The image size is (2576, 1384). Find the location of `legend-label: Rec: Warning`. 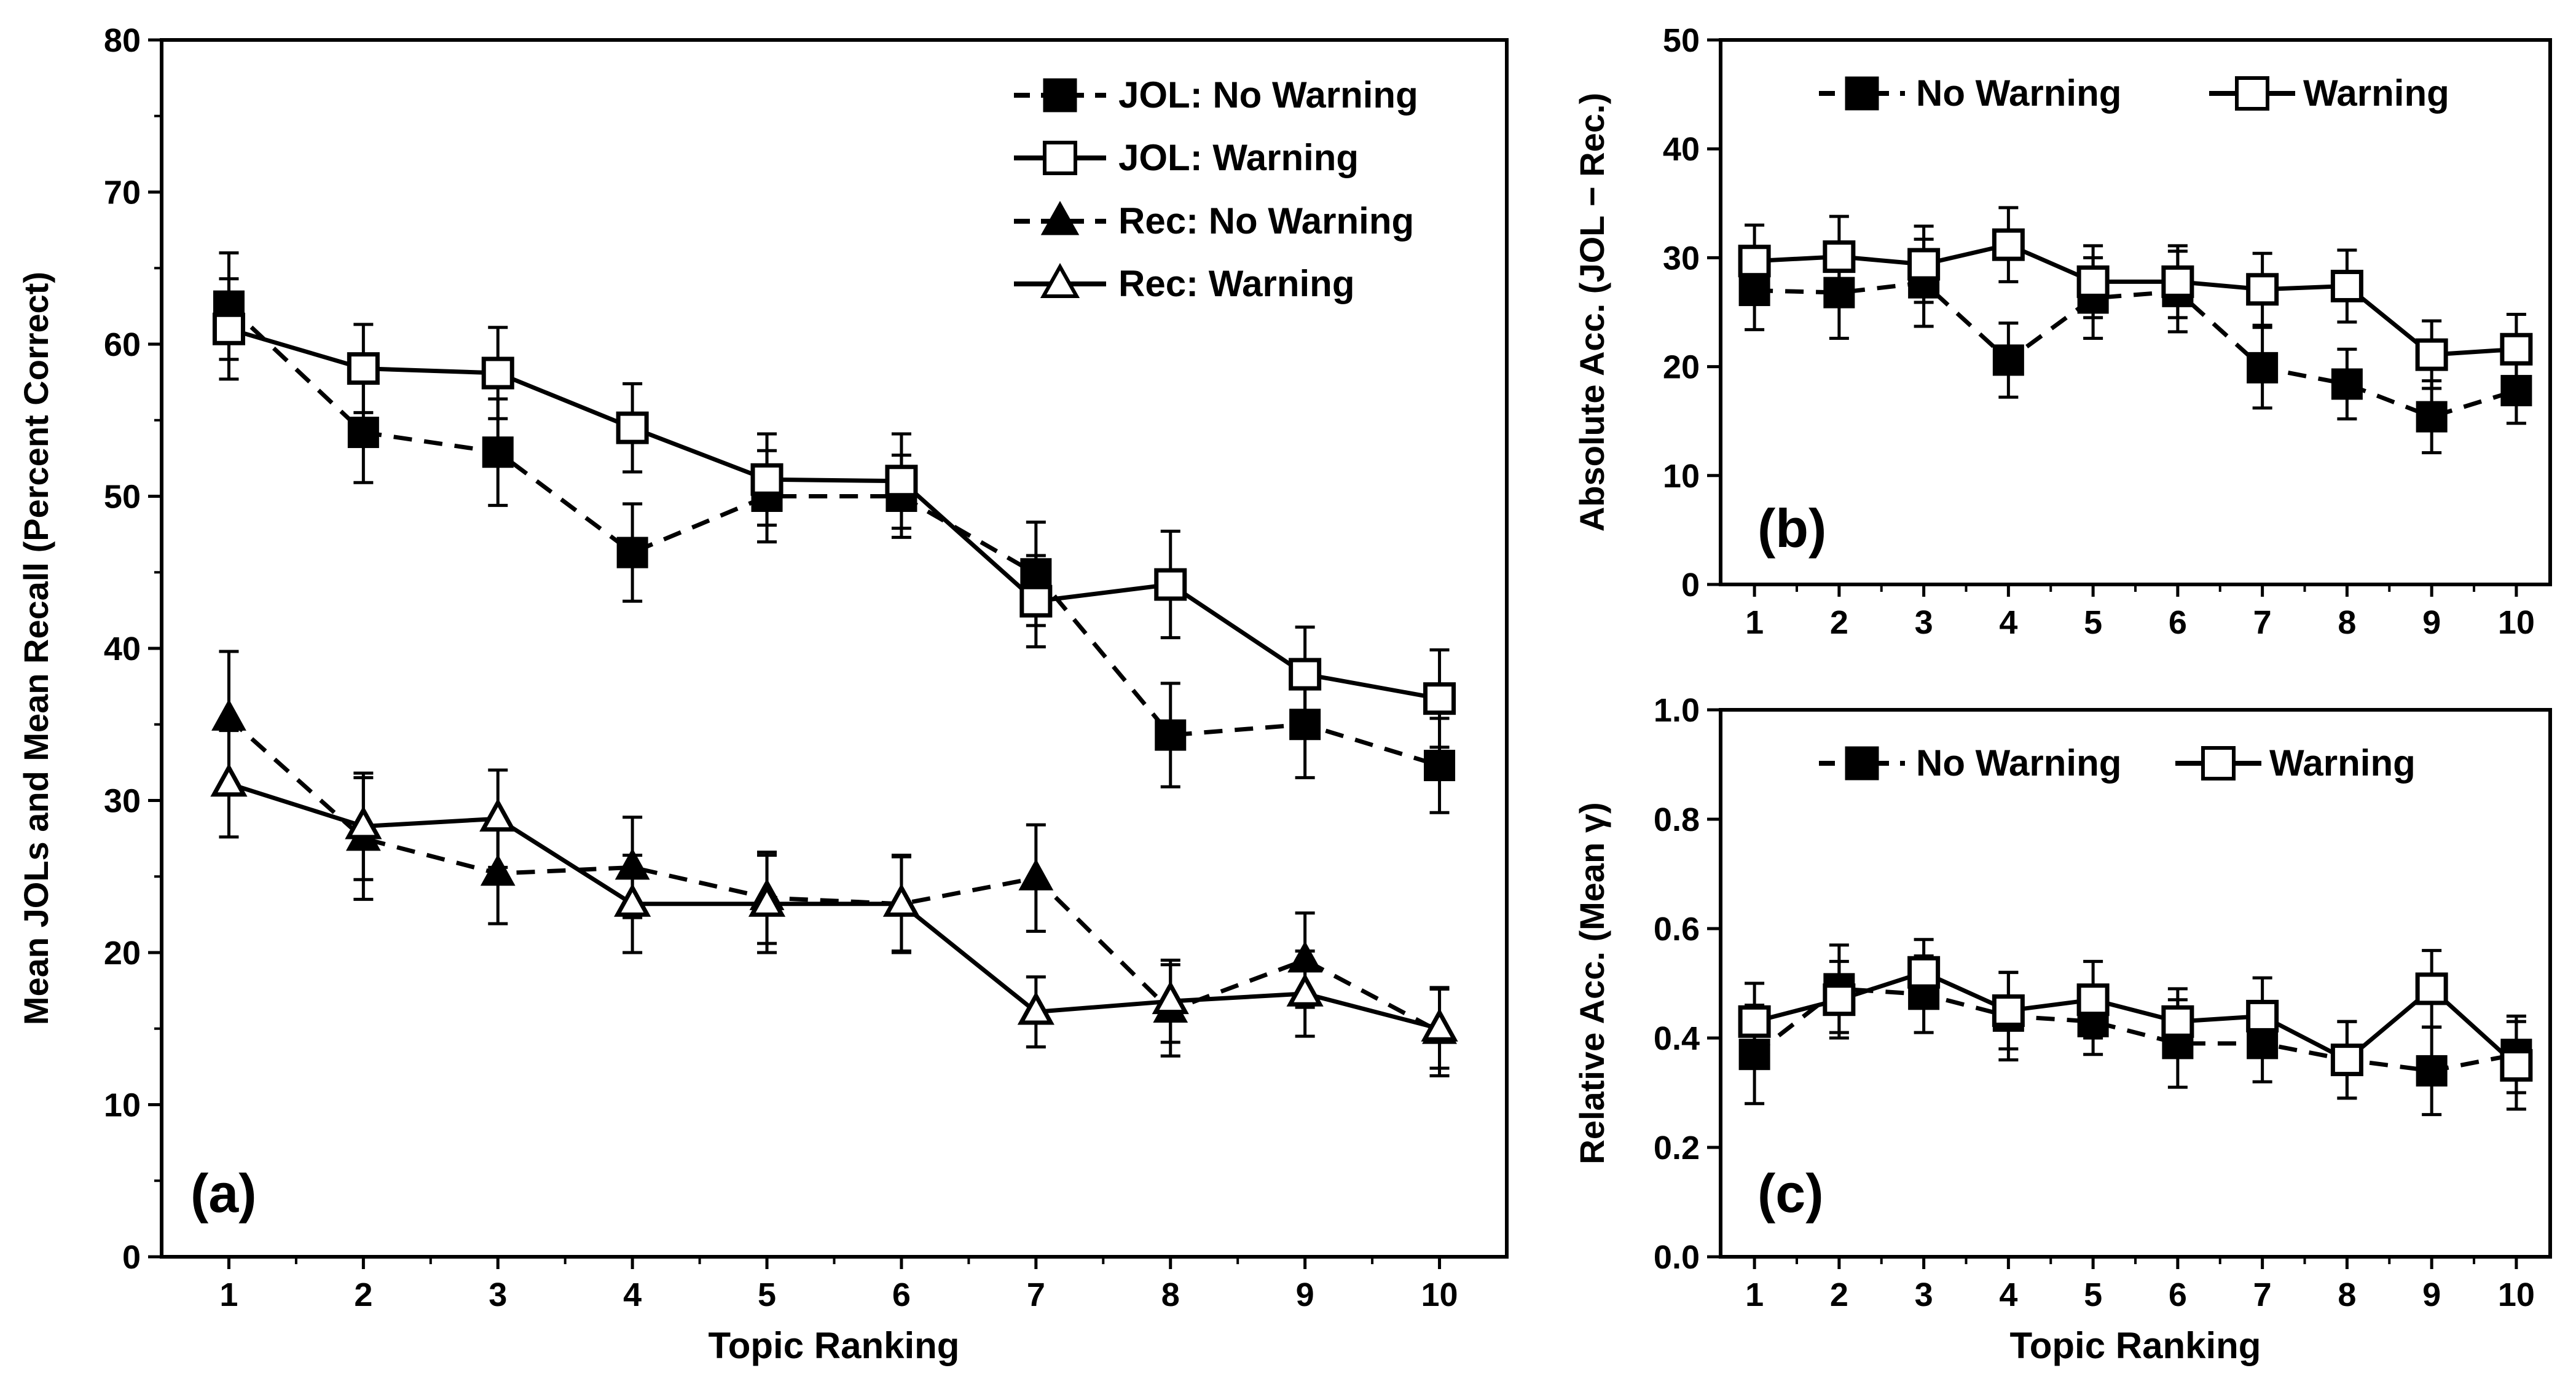

legend-label: Rec: Warning is located at coordinates (1236, 284).